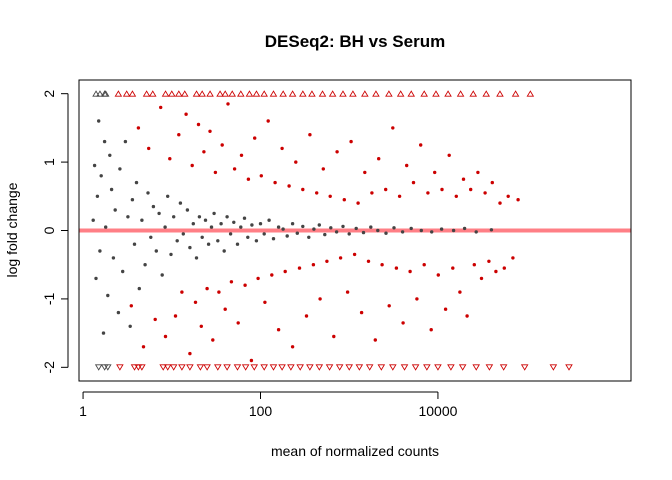 Image resolution: width=672 pixels, height=480 pixels. Describe the element at coordinates (355, 451) in the screenshot. I see `x-axis-label: mean of normalized counts` at that location.